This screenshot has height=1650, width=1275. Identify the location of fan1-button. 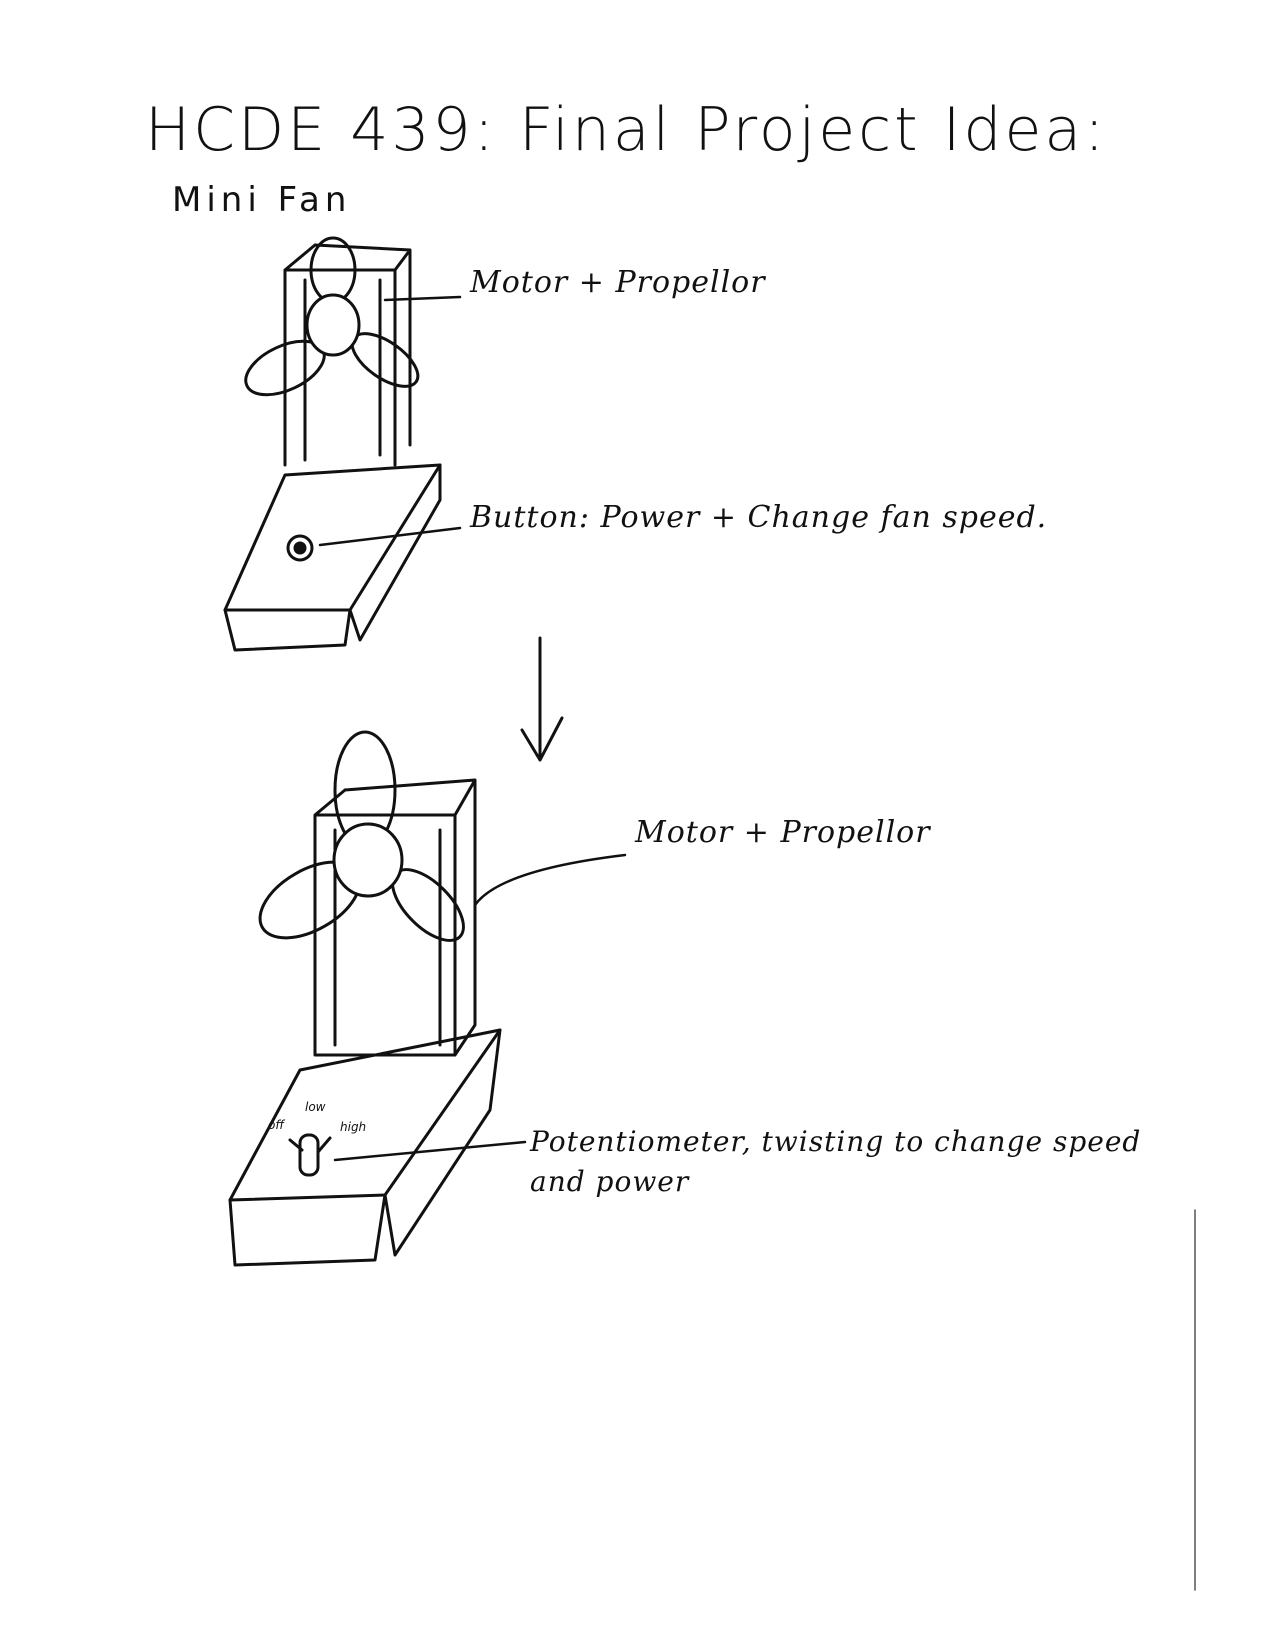
(300, 548).